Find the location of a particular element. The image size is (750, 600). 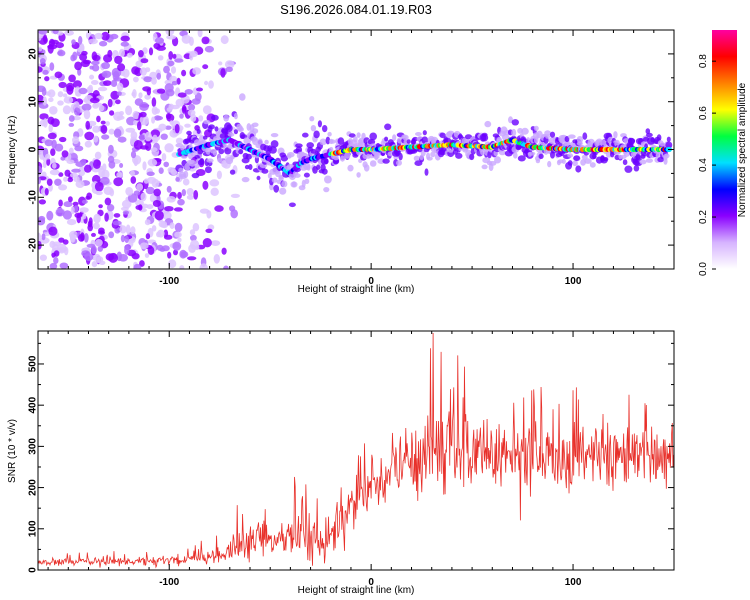

x-tick-label: 0 is located at coordinates (371, 281).